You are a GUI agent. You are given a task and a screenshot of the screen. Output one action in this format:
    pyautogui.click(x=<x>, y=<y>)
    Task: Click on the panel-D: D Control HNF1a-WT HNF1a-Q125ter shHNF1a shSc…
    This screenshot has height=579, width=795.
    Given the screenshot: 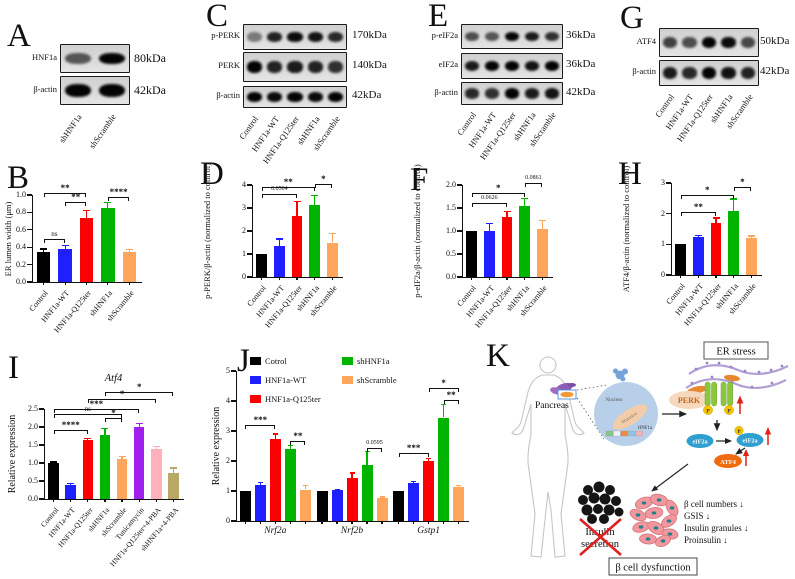 What is the action you would take?
    pyautogui.click(x=301, y=249)
    